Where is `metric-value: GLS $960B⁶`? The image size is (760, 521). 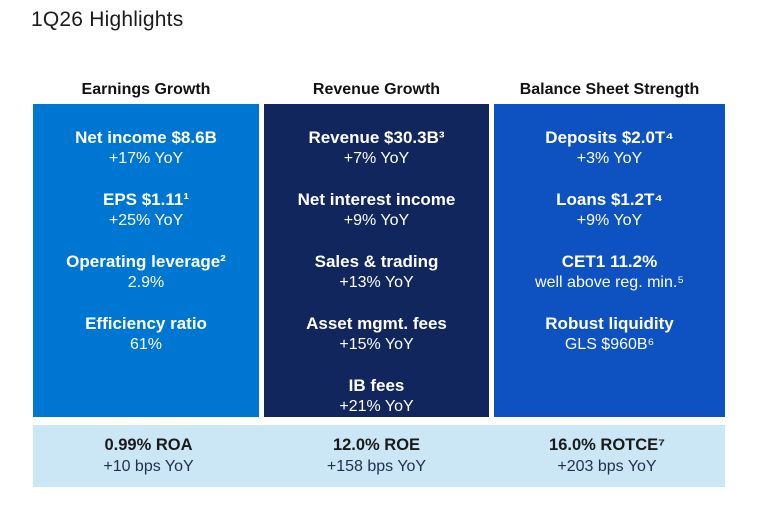
metric-value: GLS $960B⁶ is located at coordinates (609, 344).